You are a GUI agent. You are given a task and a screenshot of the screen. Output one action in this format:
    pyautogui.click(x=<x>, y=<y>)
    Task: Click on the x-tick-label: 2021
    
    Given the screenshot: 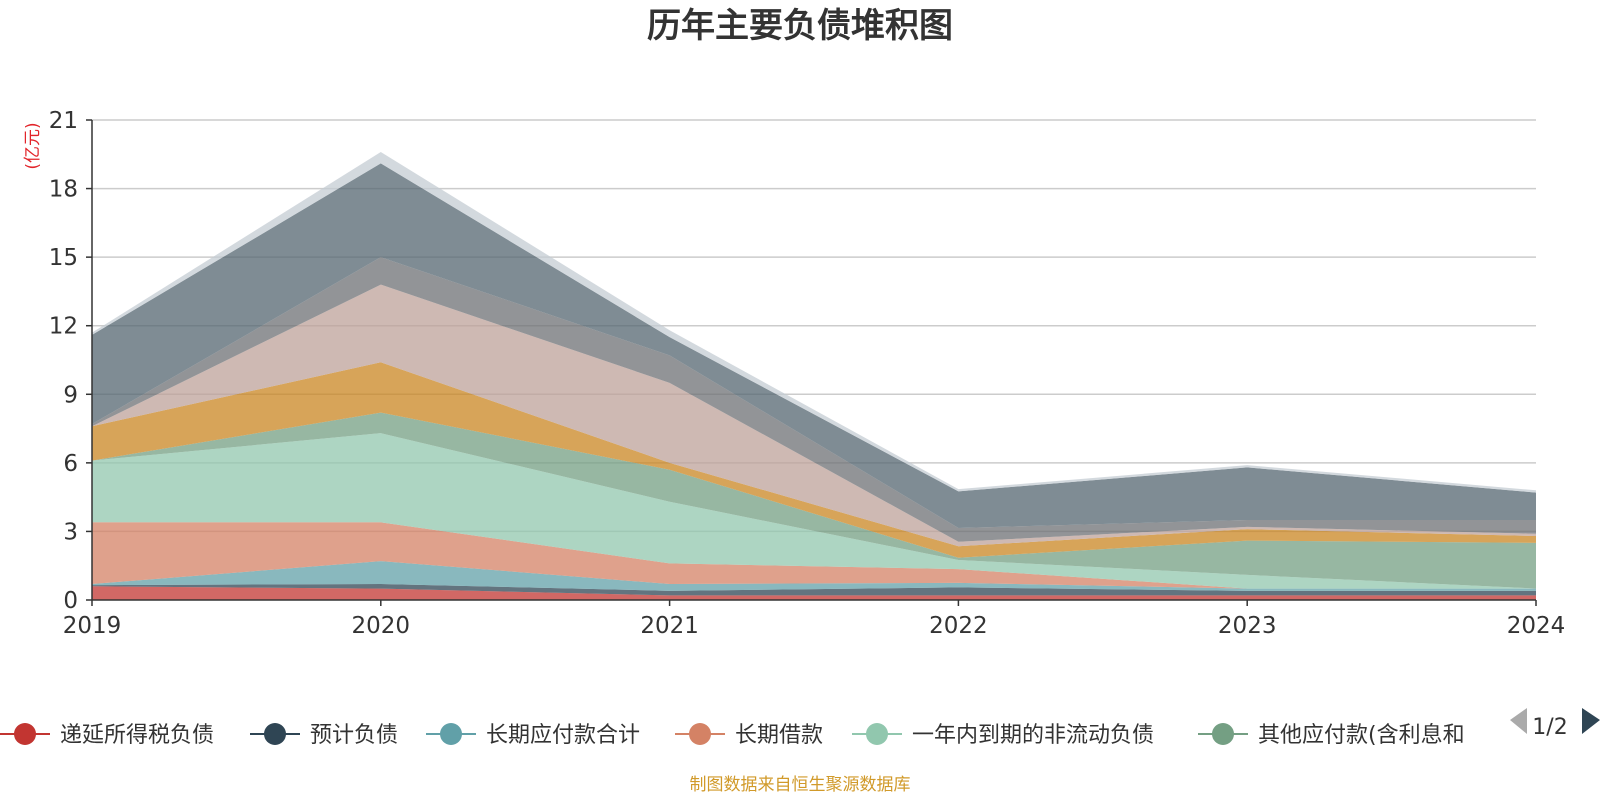 What is the action you would take?
    pyautogui.click(x=669, y=626)
    